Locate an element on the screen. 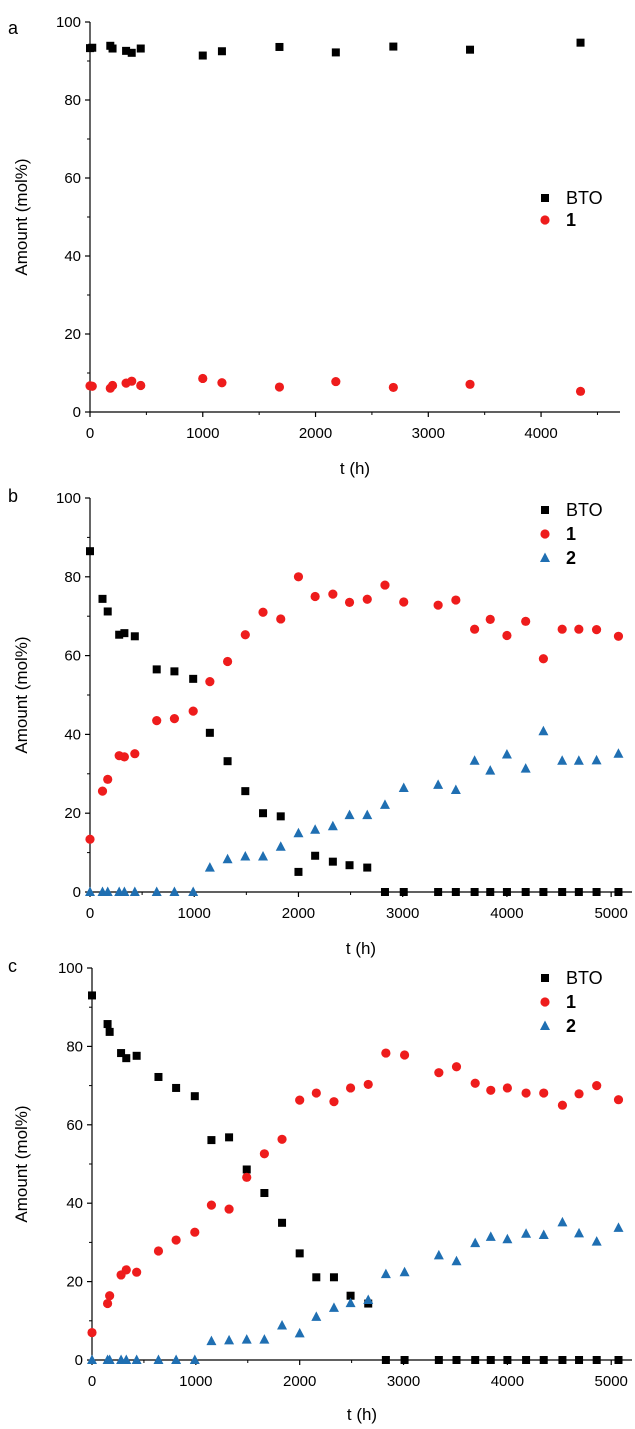  x-tick-label: 2000 is located at coordinates (315, 433).